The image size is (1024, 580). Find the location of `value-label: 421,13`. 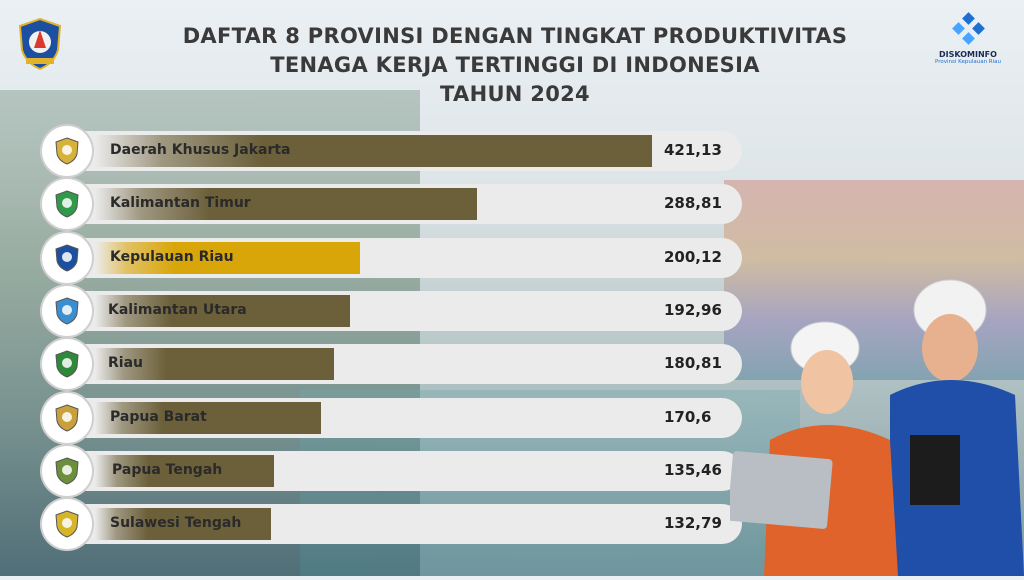

value-label: 421,13 is located at coordinates (693, 150).